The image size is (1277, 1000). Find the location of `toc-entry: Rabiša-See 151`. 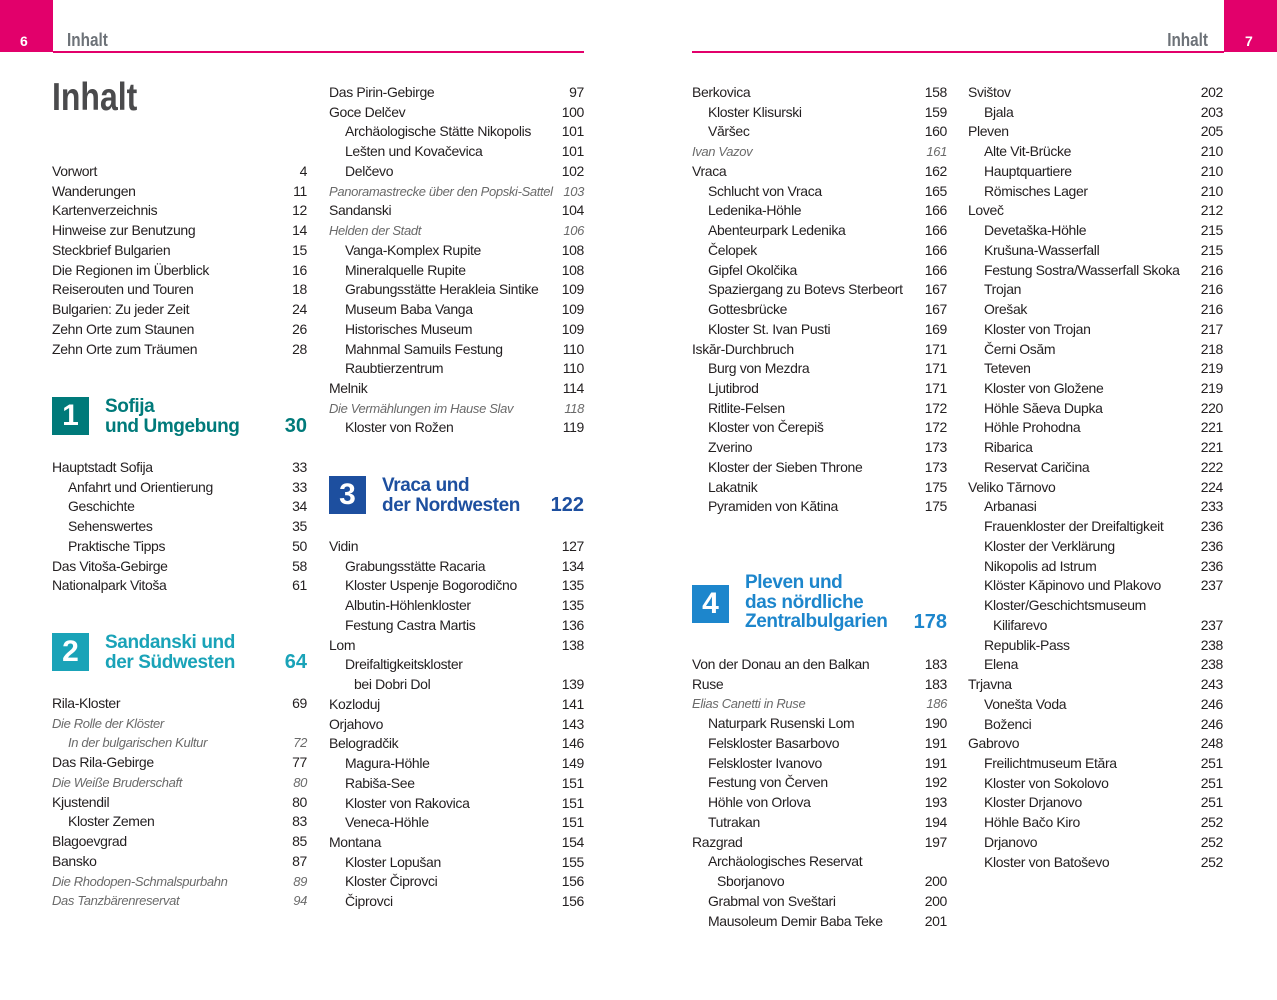

toc-entry: Rabiša-See 151 is located at coordinates (456, 784).